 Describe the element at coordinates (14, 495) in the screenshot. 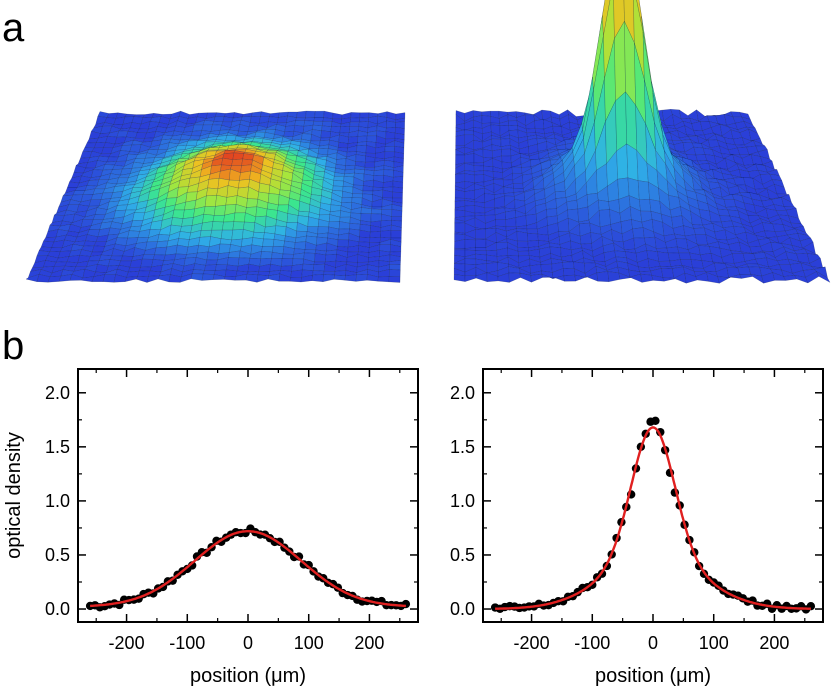

I see `y-axis-title: optical density` at that location.